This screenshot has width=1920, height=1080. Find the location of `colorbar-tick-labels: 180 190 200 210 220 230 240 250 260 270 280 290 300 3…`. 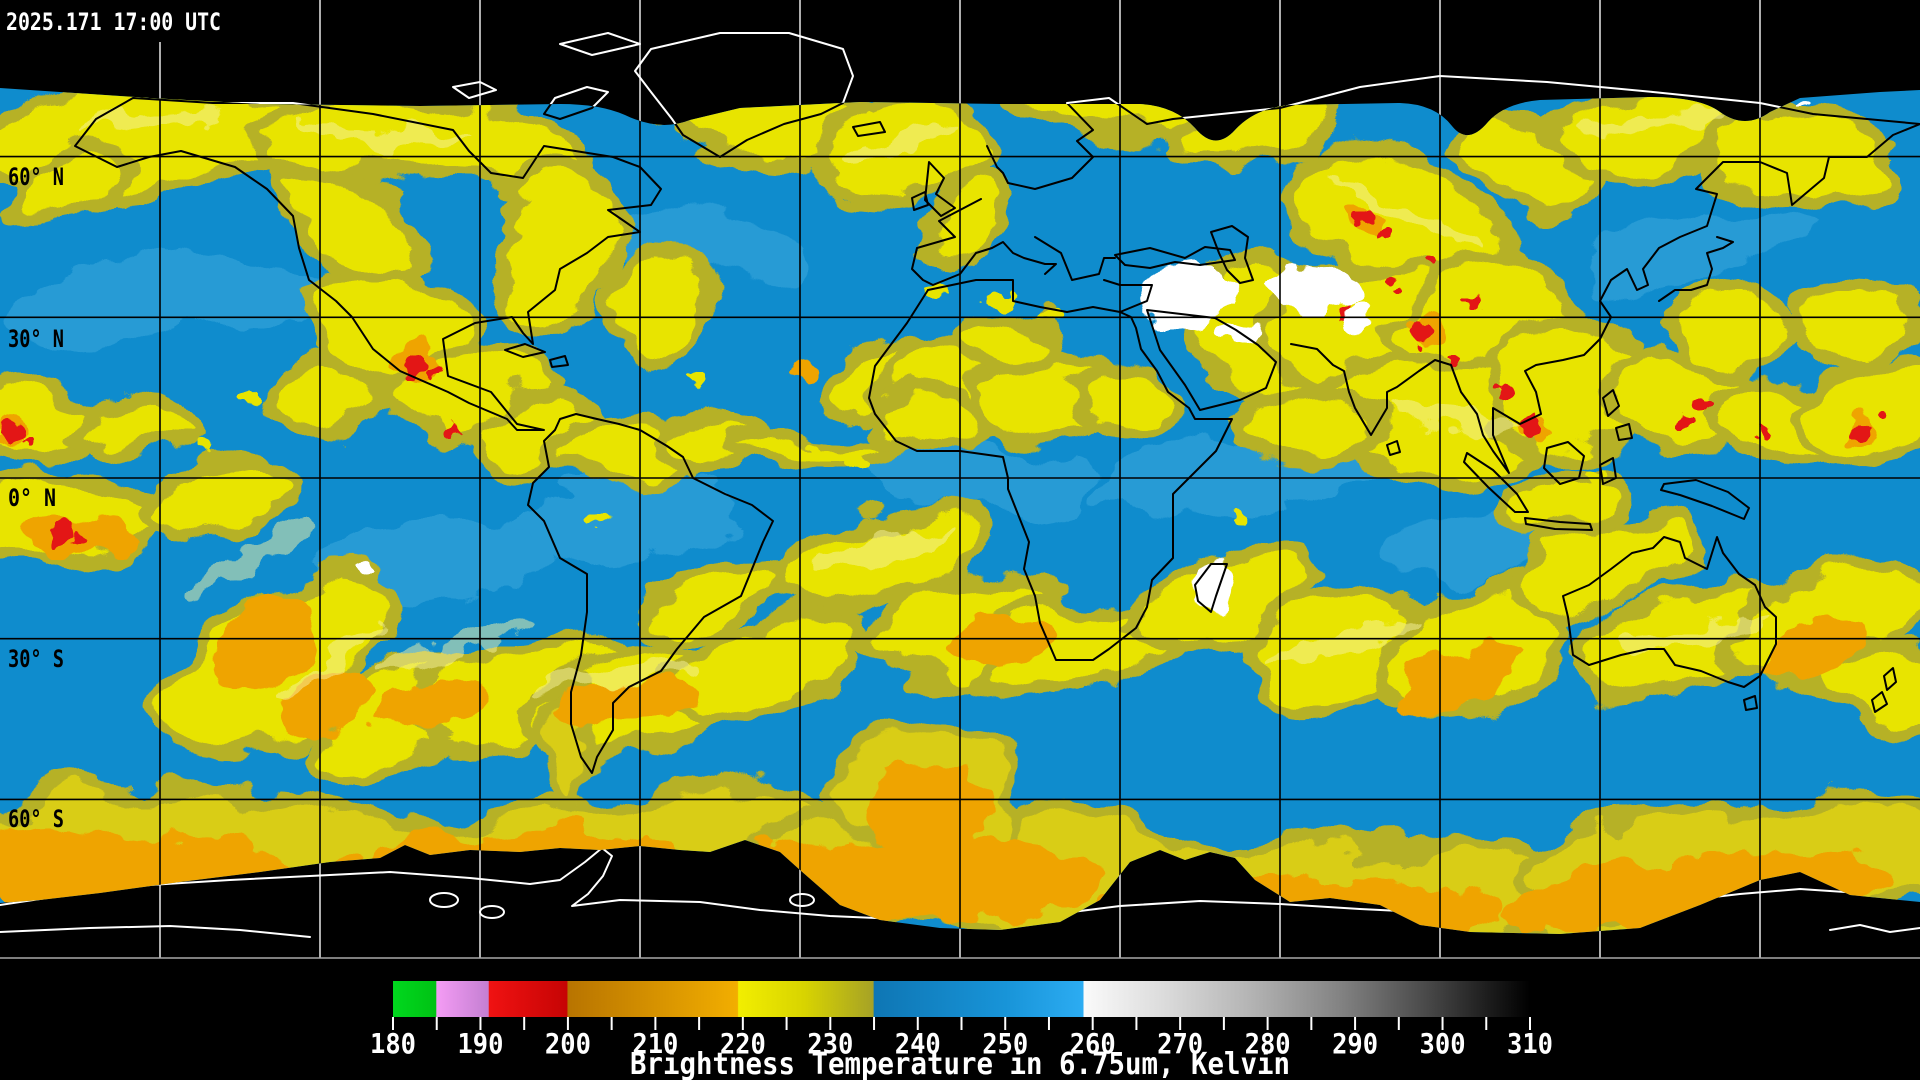

colorbar-tick-labels: 180 190 200 210 220 230 240 250 260 270 280 290 300 3… is located at coordinates (961, 1043).